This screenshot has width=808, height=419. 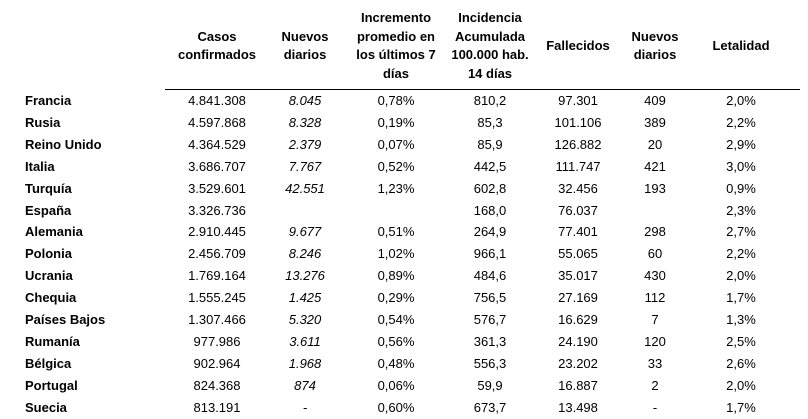 I want to click on column-header: confirmados, so click(x=217, y=55).